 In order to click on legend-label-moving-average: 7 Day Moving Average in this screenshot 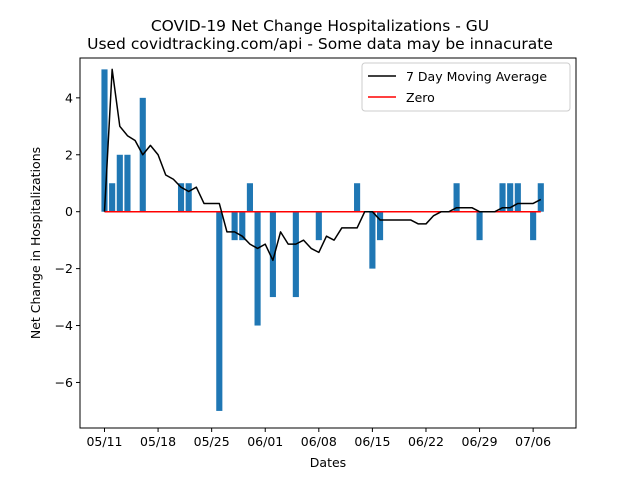, I will do `click(476, 76)`.